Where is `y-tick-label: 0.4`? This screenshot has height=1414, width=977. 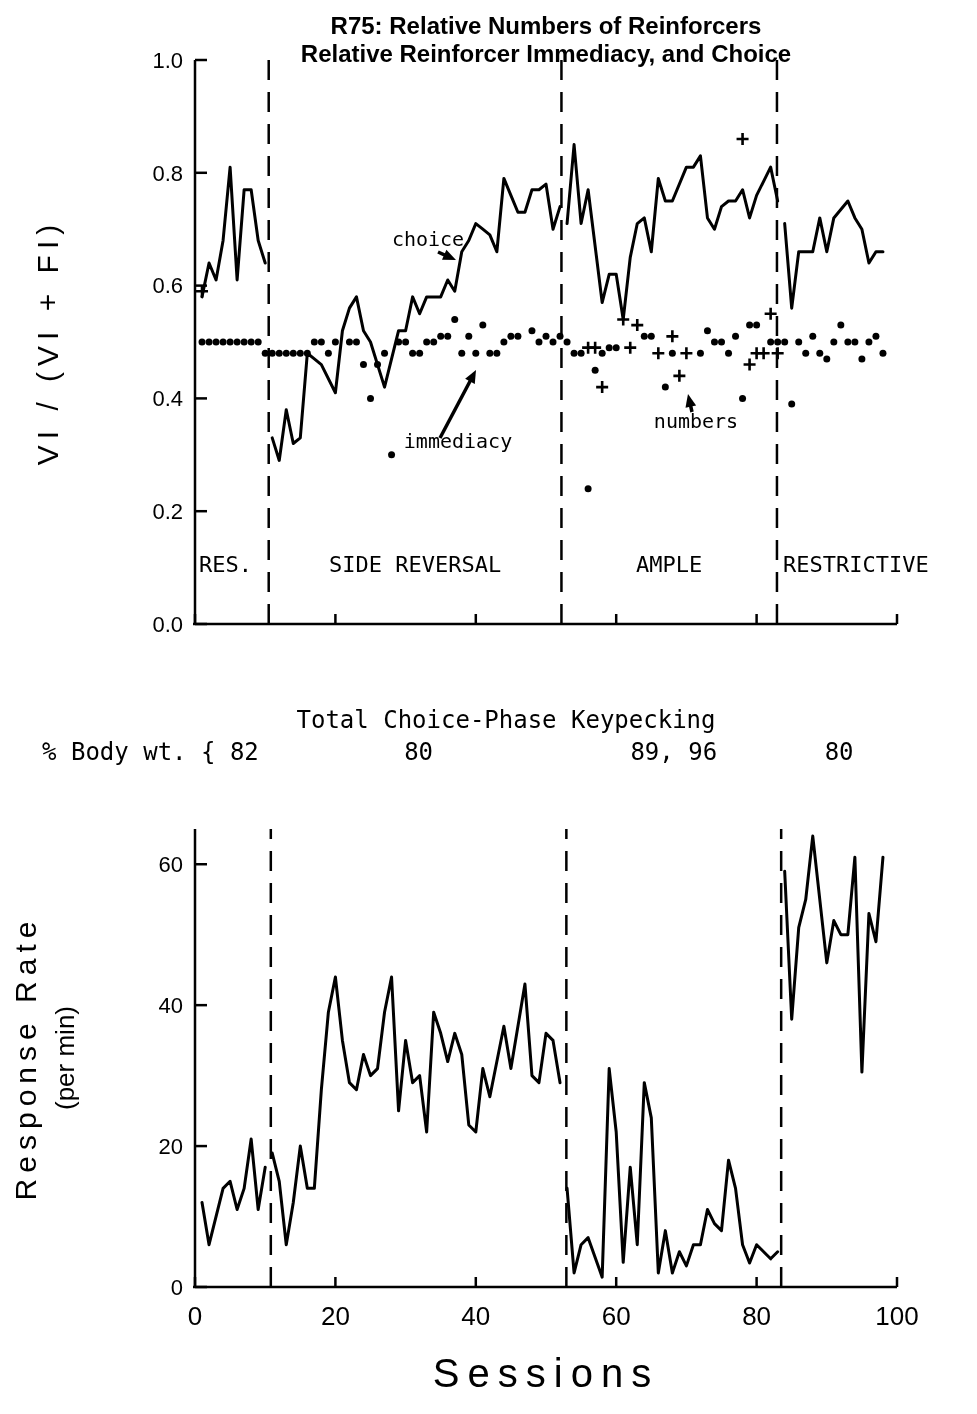
y-tick-label: 0.4 is located at coordinates (167, 399).